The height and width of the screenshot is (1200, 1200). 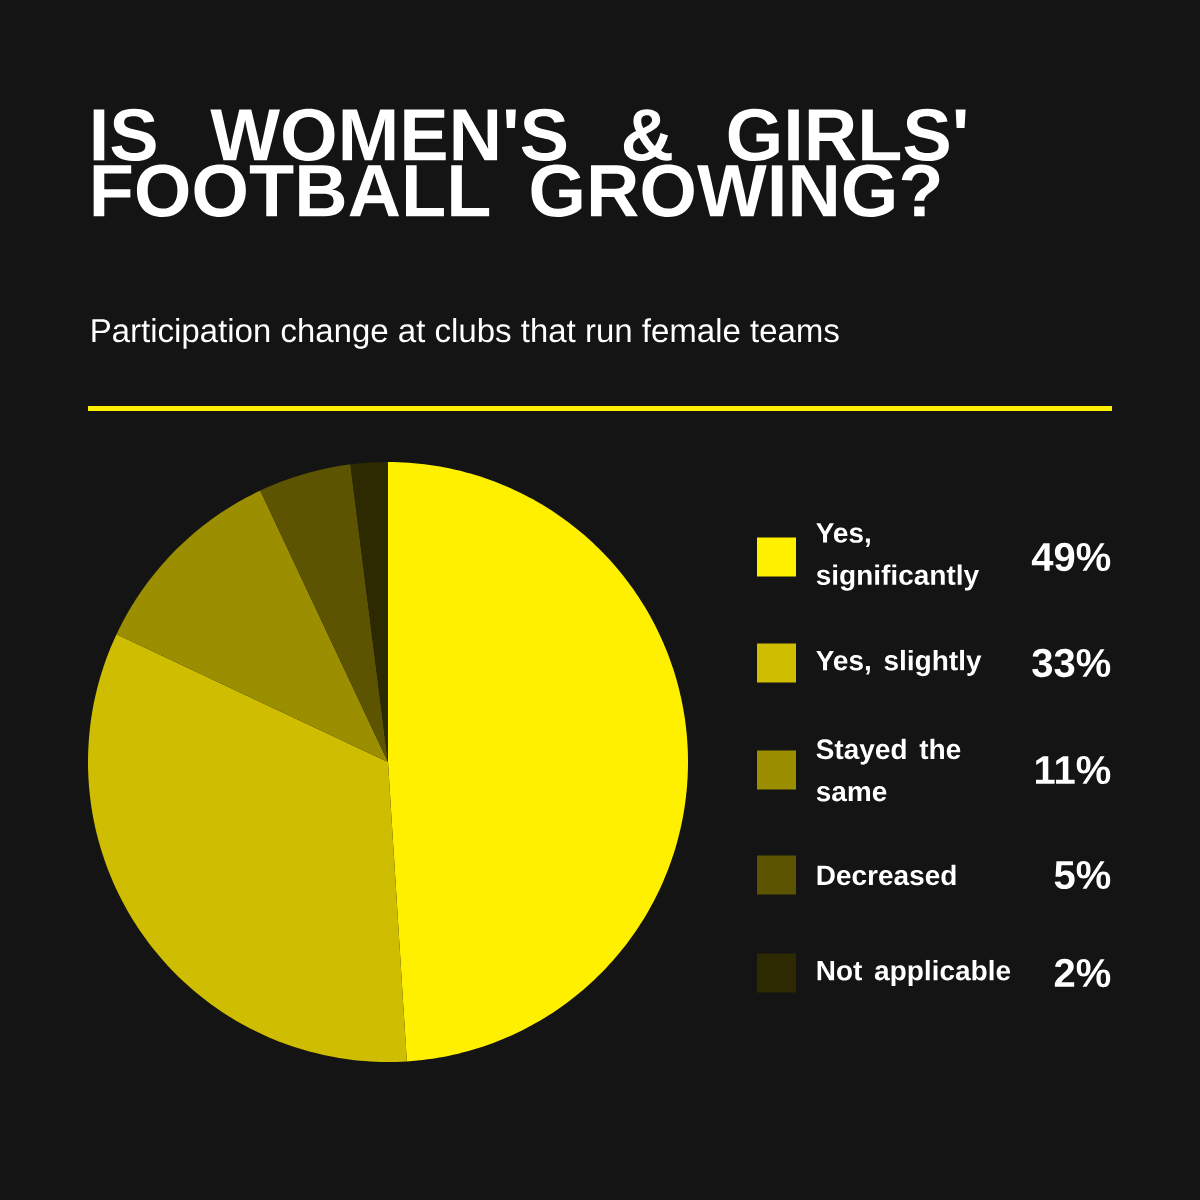 I want to click on chart-subtitle: Participation change at clubs that run female teams, so click(x=465, y=333).